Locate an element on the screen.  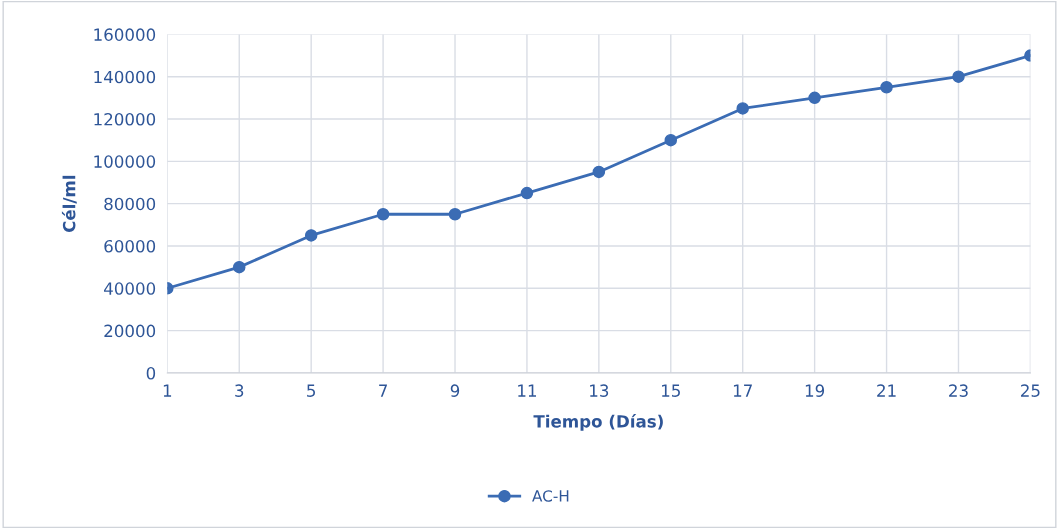
y-tick-label: 160000 is located at coordinates (125, 34).